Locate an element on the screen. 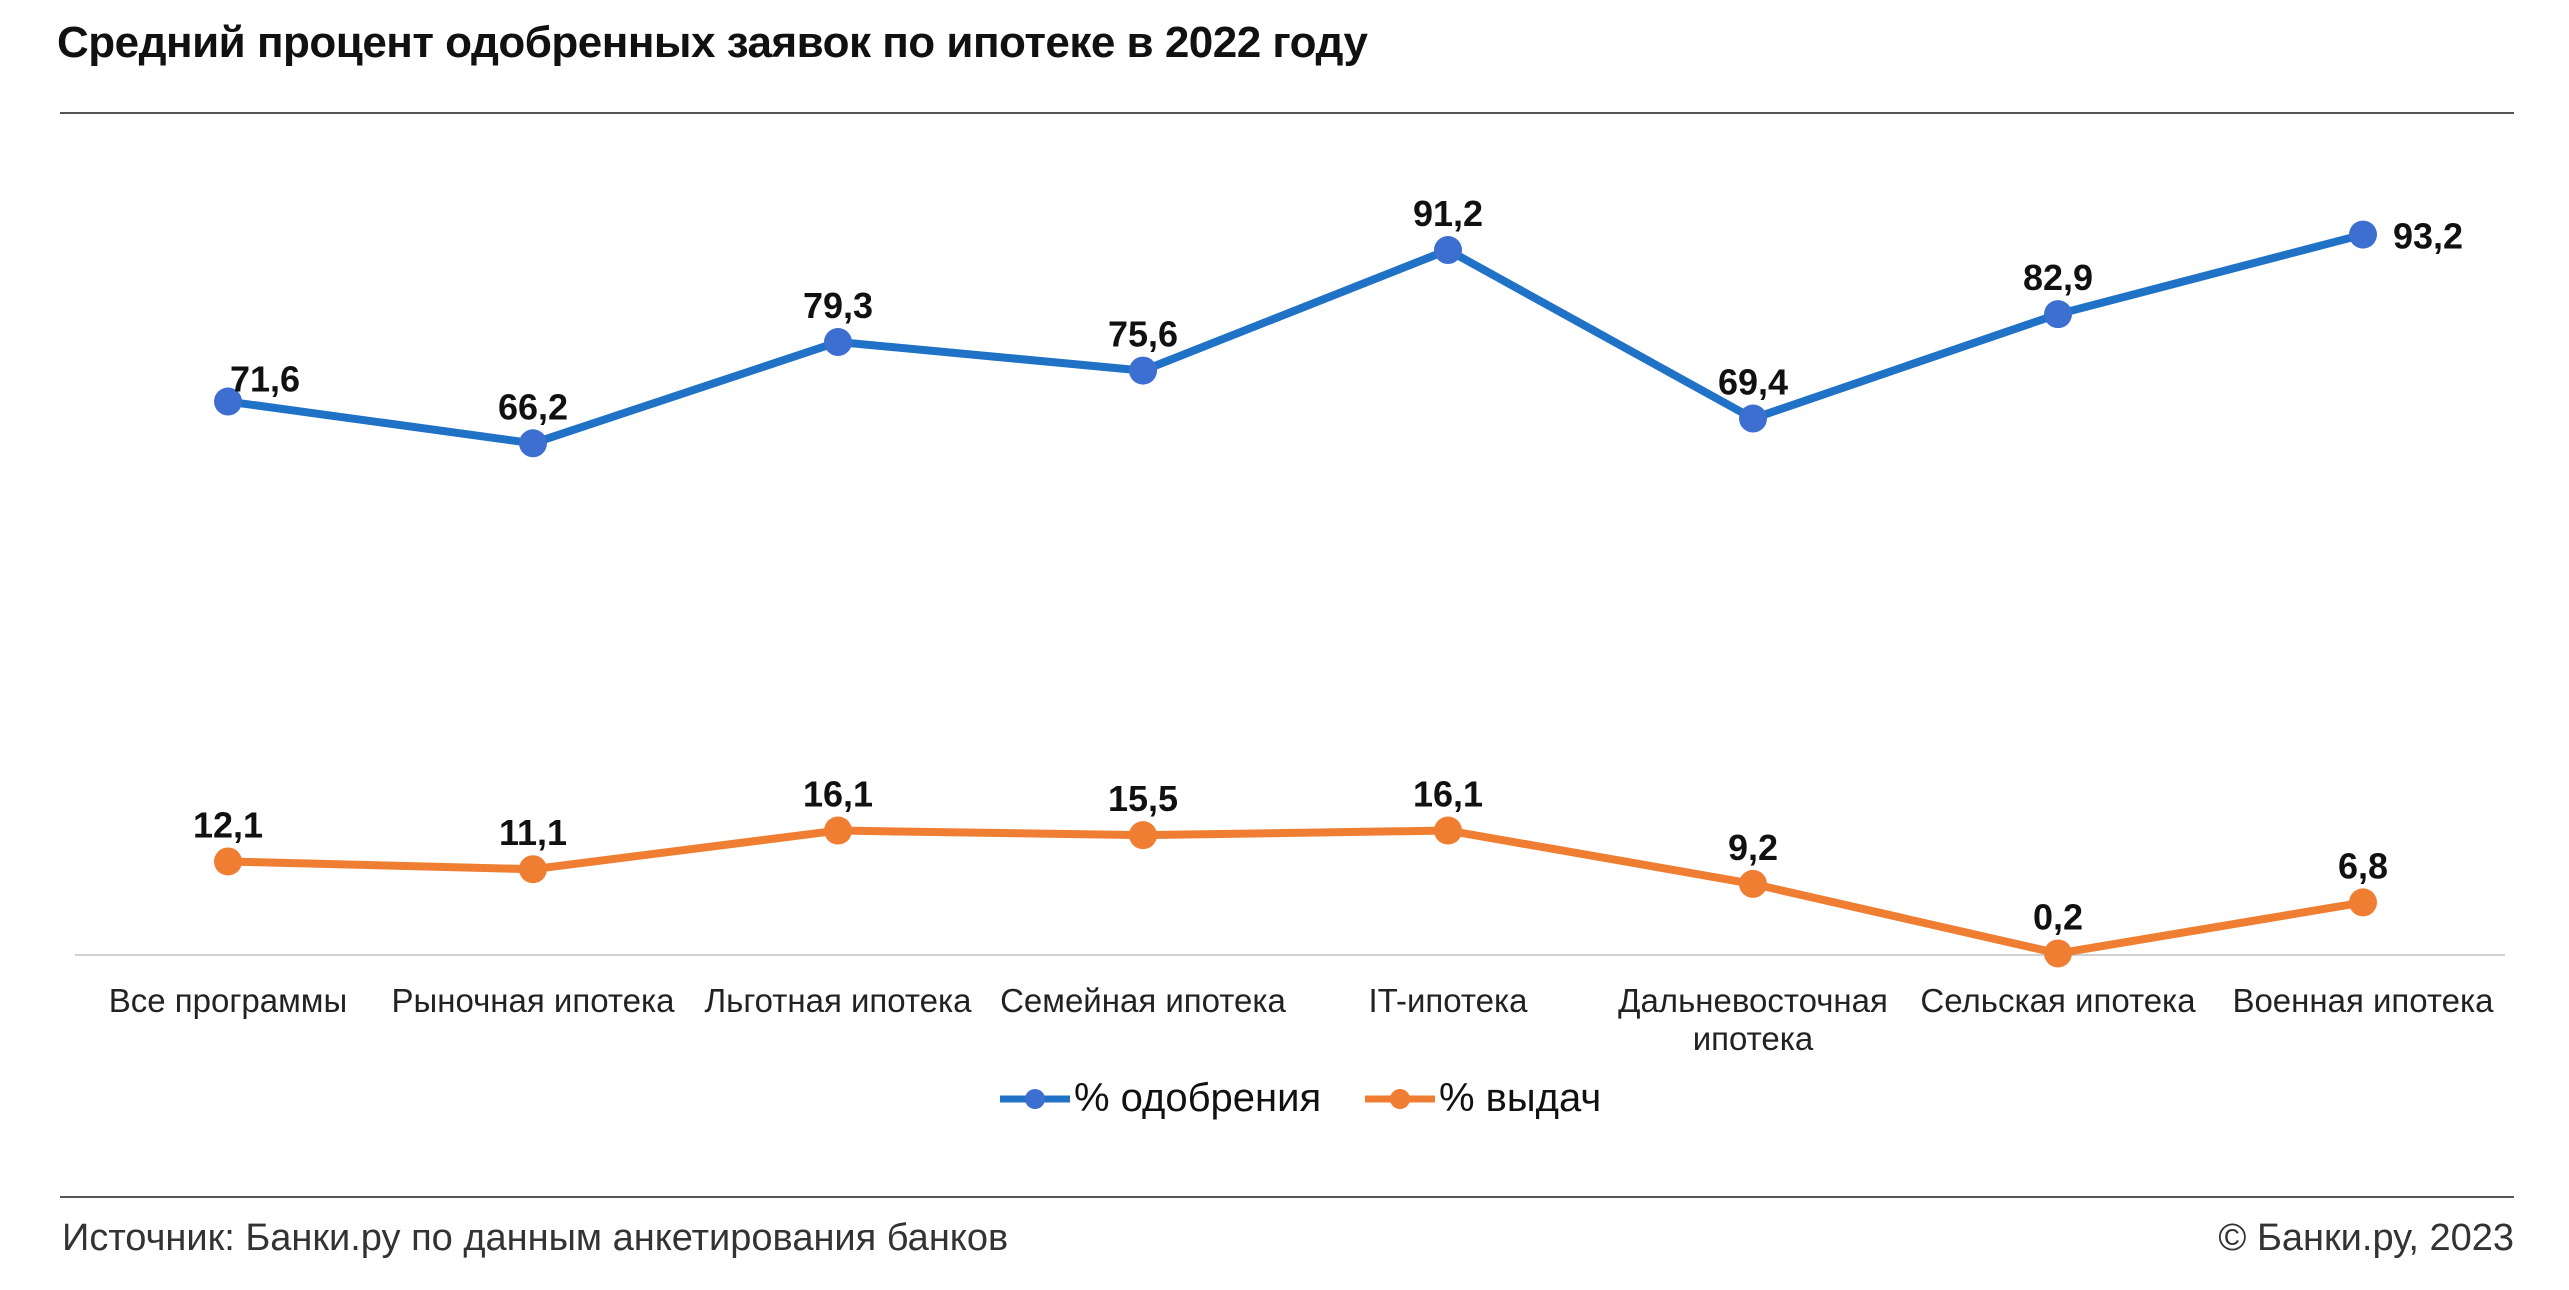 The width and height of the screenshot is (2569, 1290). data-label-approval: 82,9 is located at coordinates (2058, 277).